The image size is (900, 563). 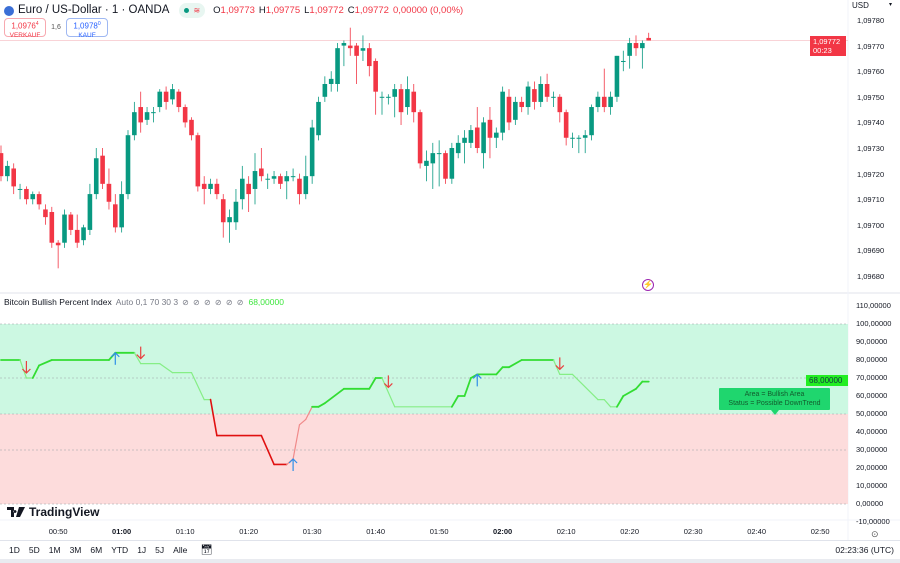 I want to click on time-axis-label: 02:20, so click(x=630, y=531).